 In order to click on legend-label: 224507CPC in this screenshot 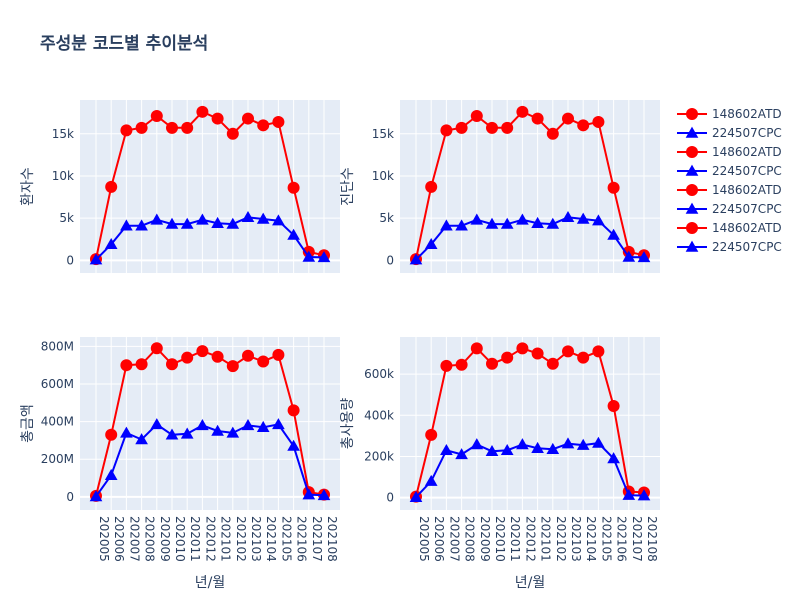, I will do `click(747, 171)`.